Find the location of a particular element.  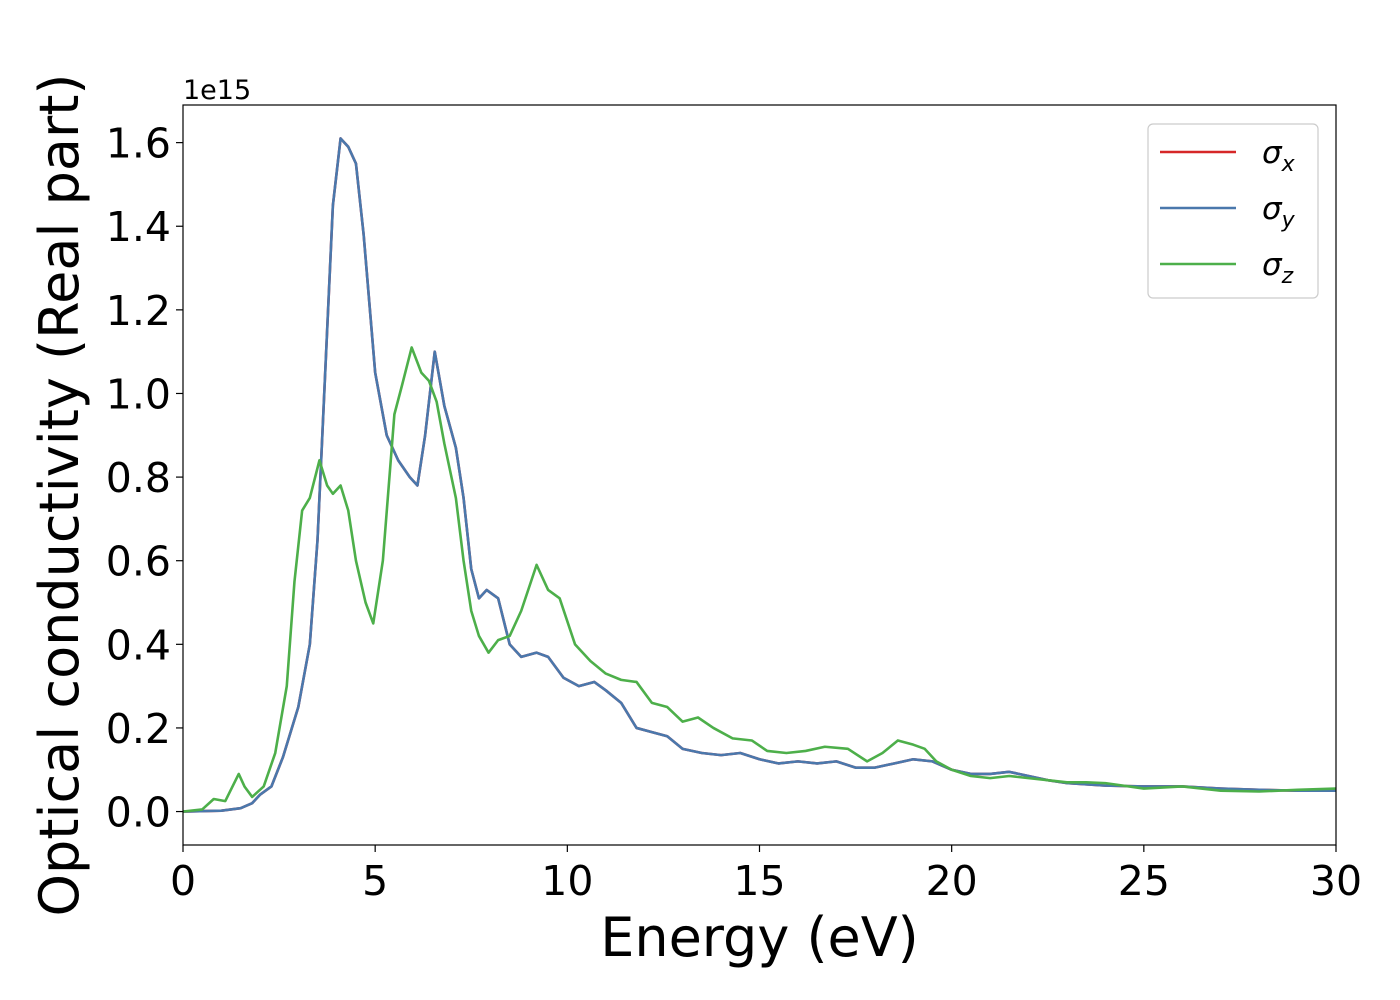

y-axis-ticks: 0.0 0.2 0.4 0.6 0.8 1.0 1.2 1.4 1.6 is located at coordinates (144, 478).